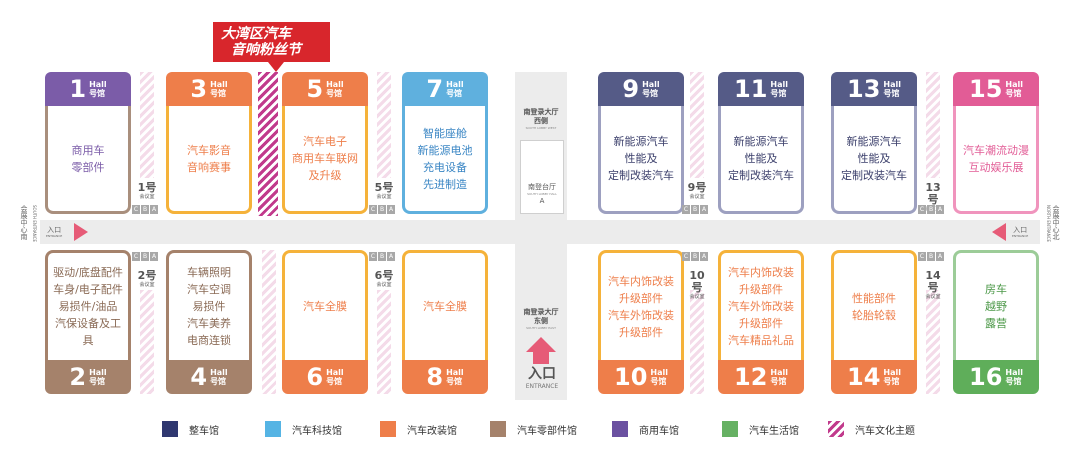  I want to click on exhibit-line: 新能源汽车, so click(641, 141).